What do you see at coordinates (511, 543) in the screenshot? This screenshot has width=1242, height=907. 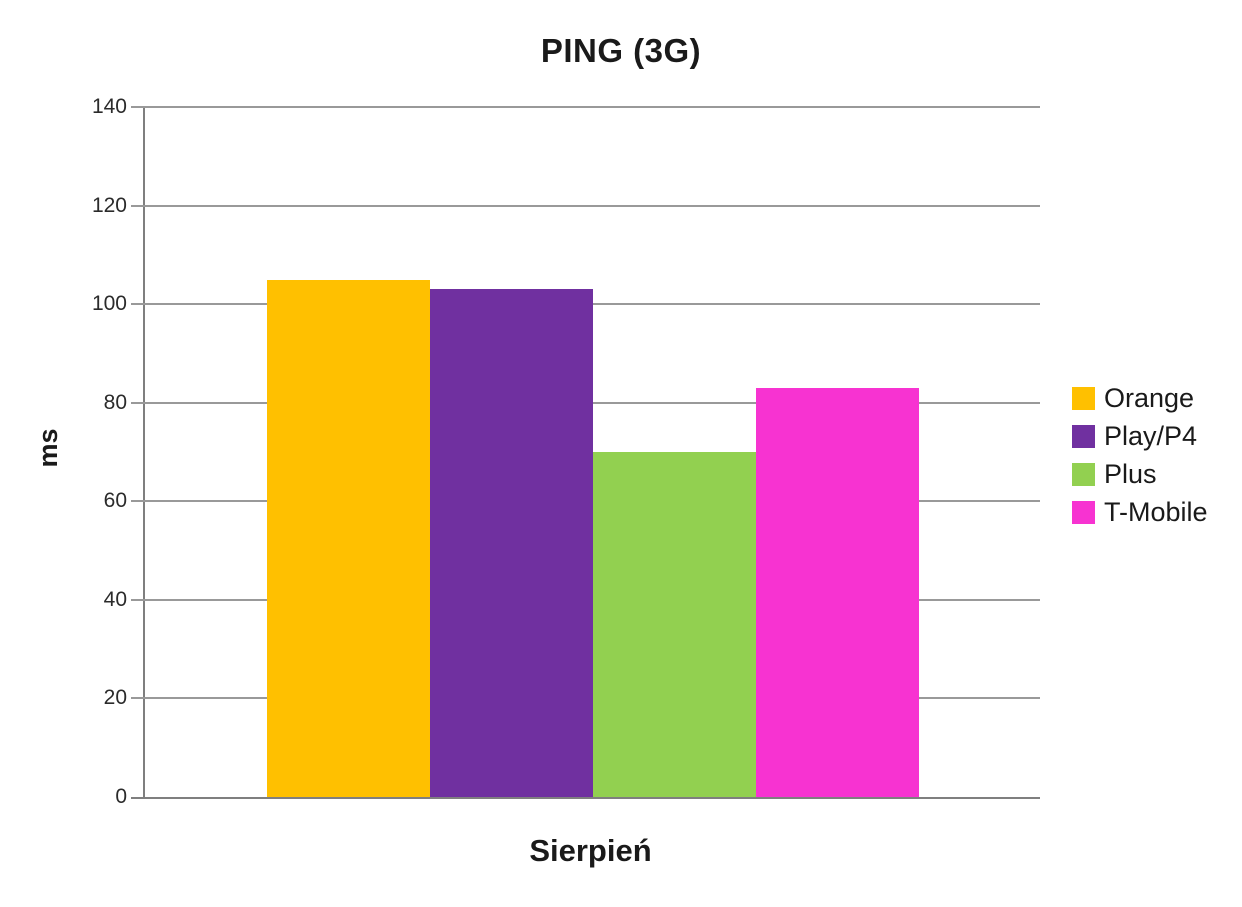 I see `bar-play-p4` at bounding box center [511, 543].